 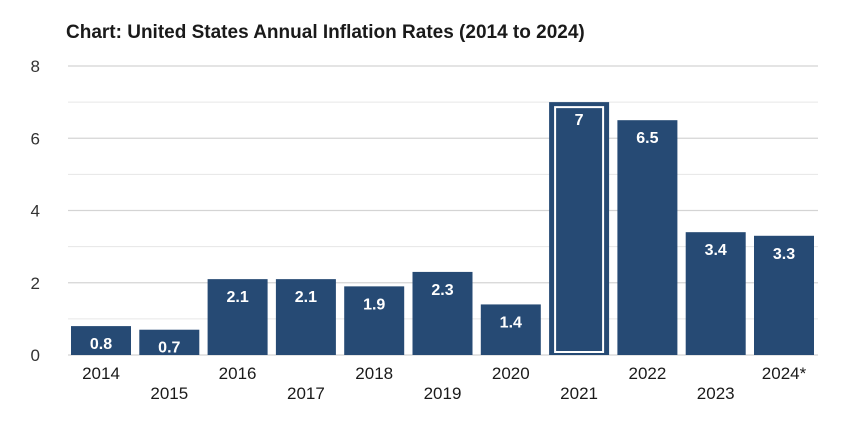 What do you see at coordinates (442, 290) in the screenshot?
I see `data-label-2019: 2.3` at bounding box center [442, 290].